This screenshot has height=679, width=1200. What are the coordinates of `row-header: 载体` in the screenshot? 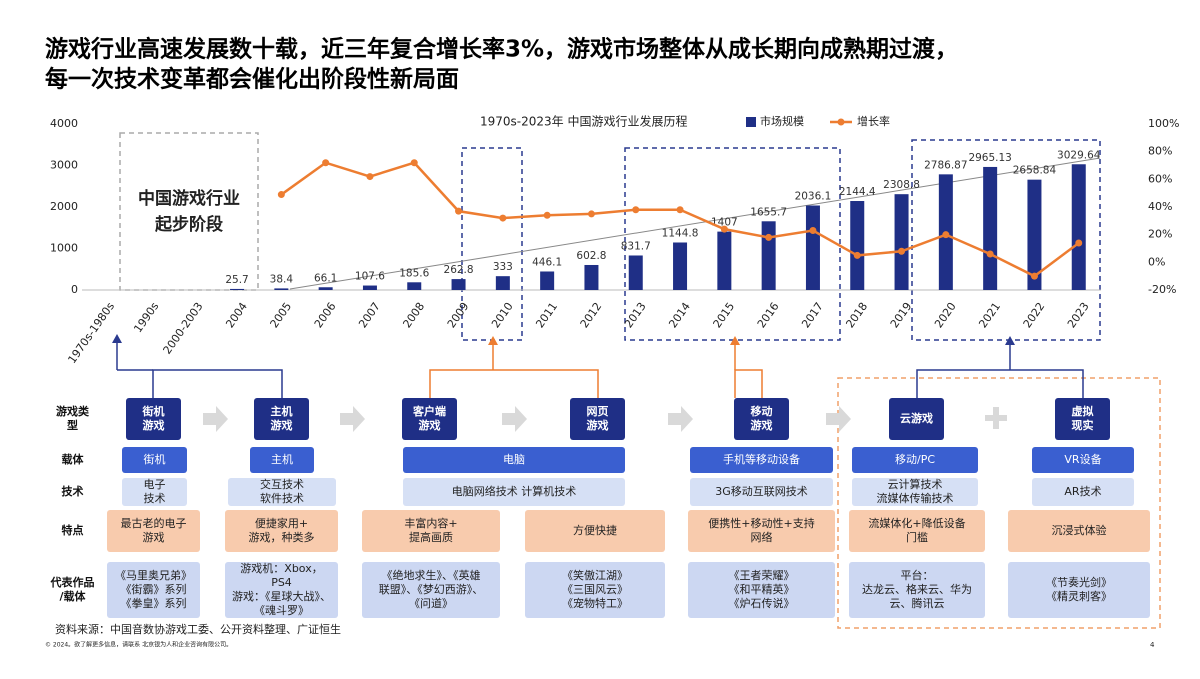 It's located at (73, 459).